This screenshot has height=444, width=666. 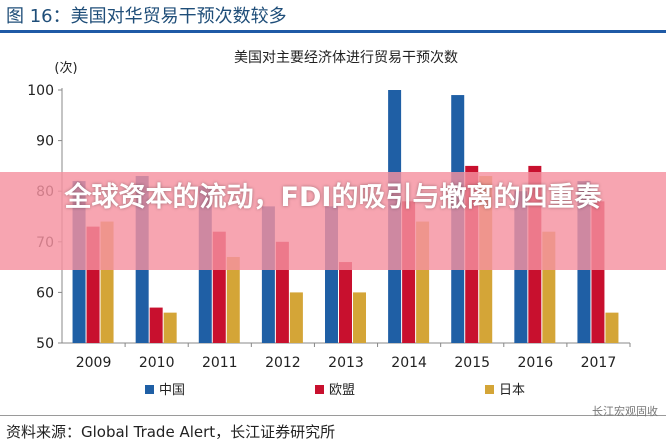 I want to click on y-tick-label: 50, so click(x=45, y=344).